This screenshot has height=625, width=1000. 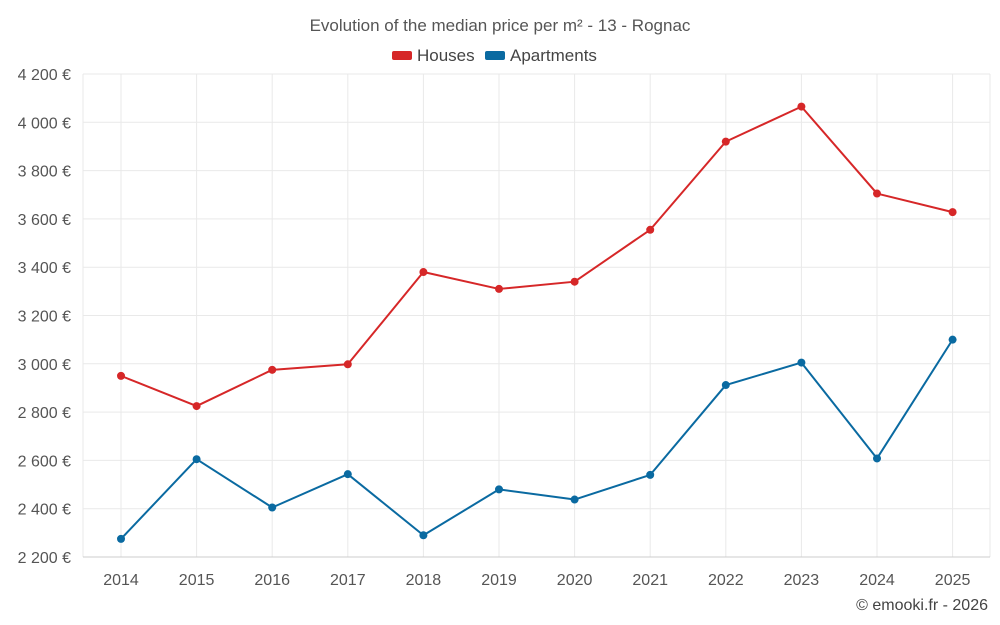 I want to click on legend-item-apartments: Apartments, so click(x=541, y=55).